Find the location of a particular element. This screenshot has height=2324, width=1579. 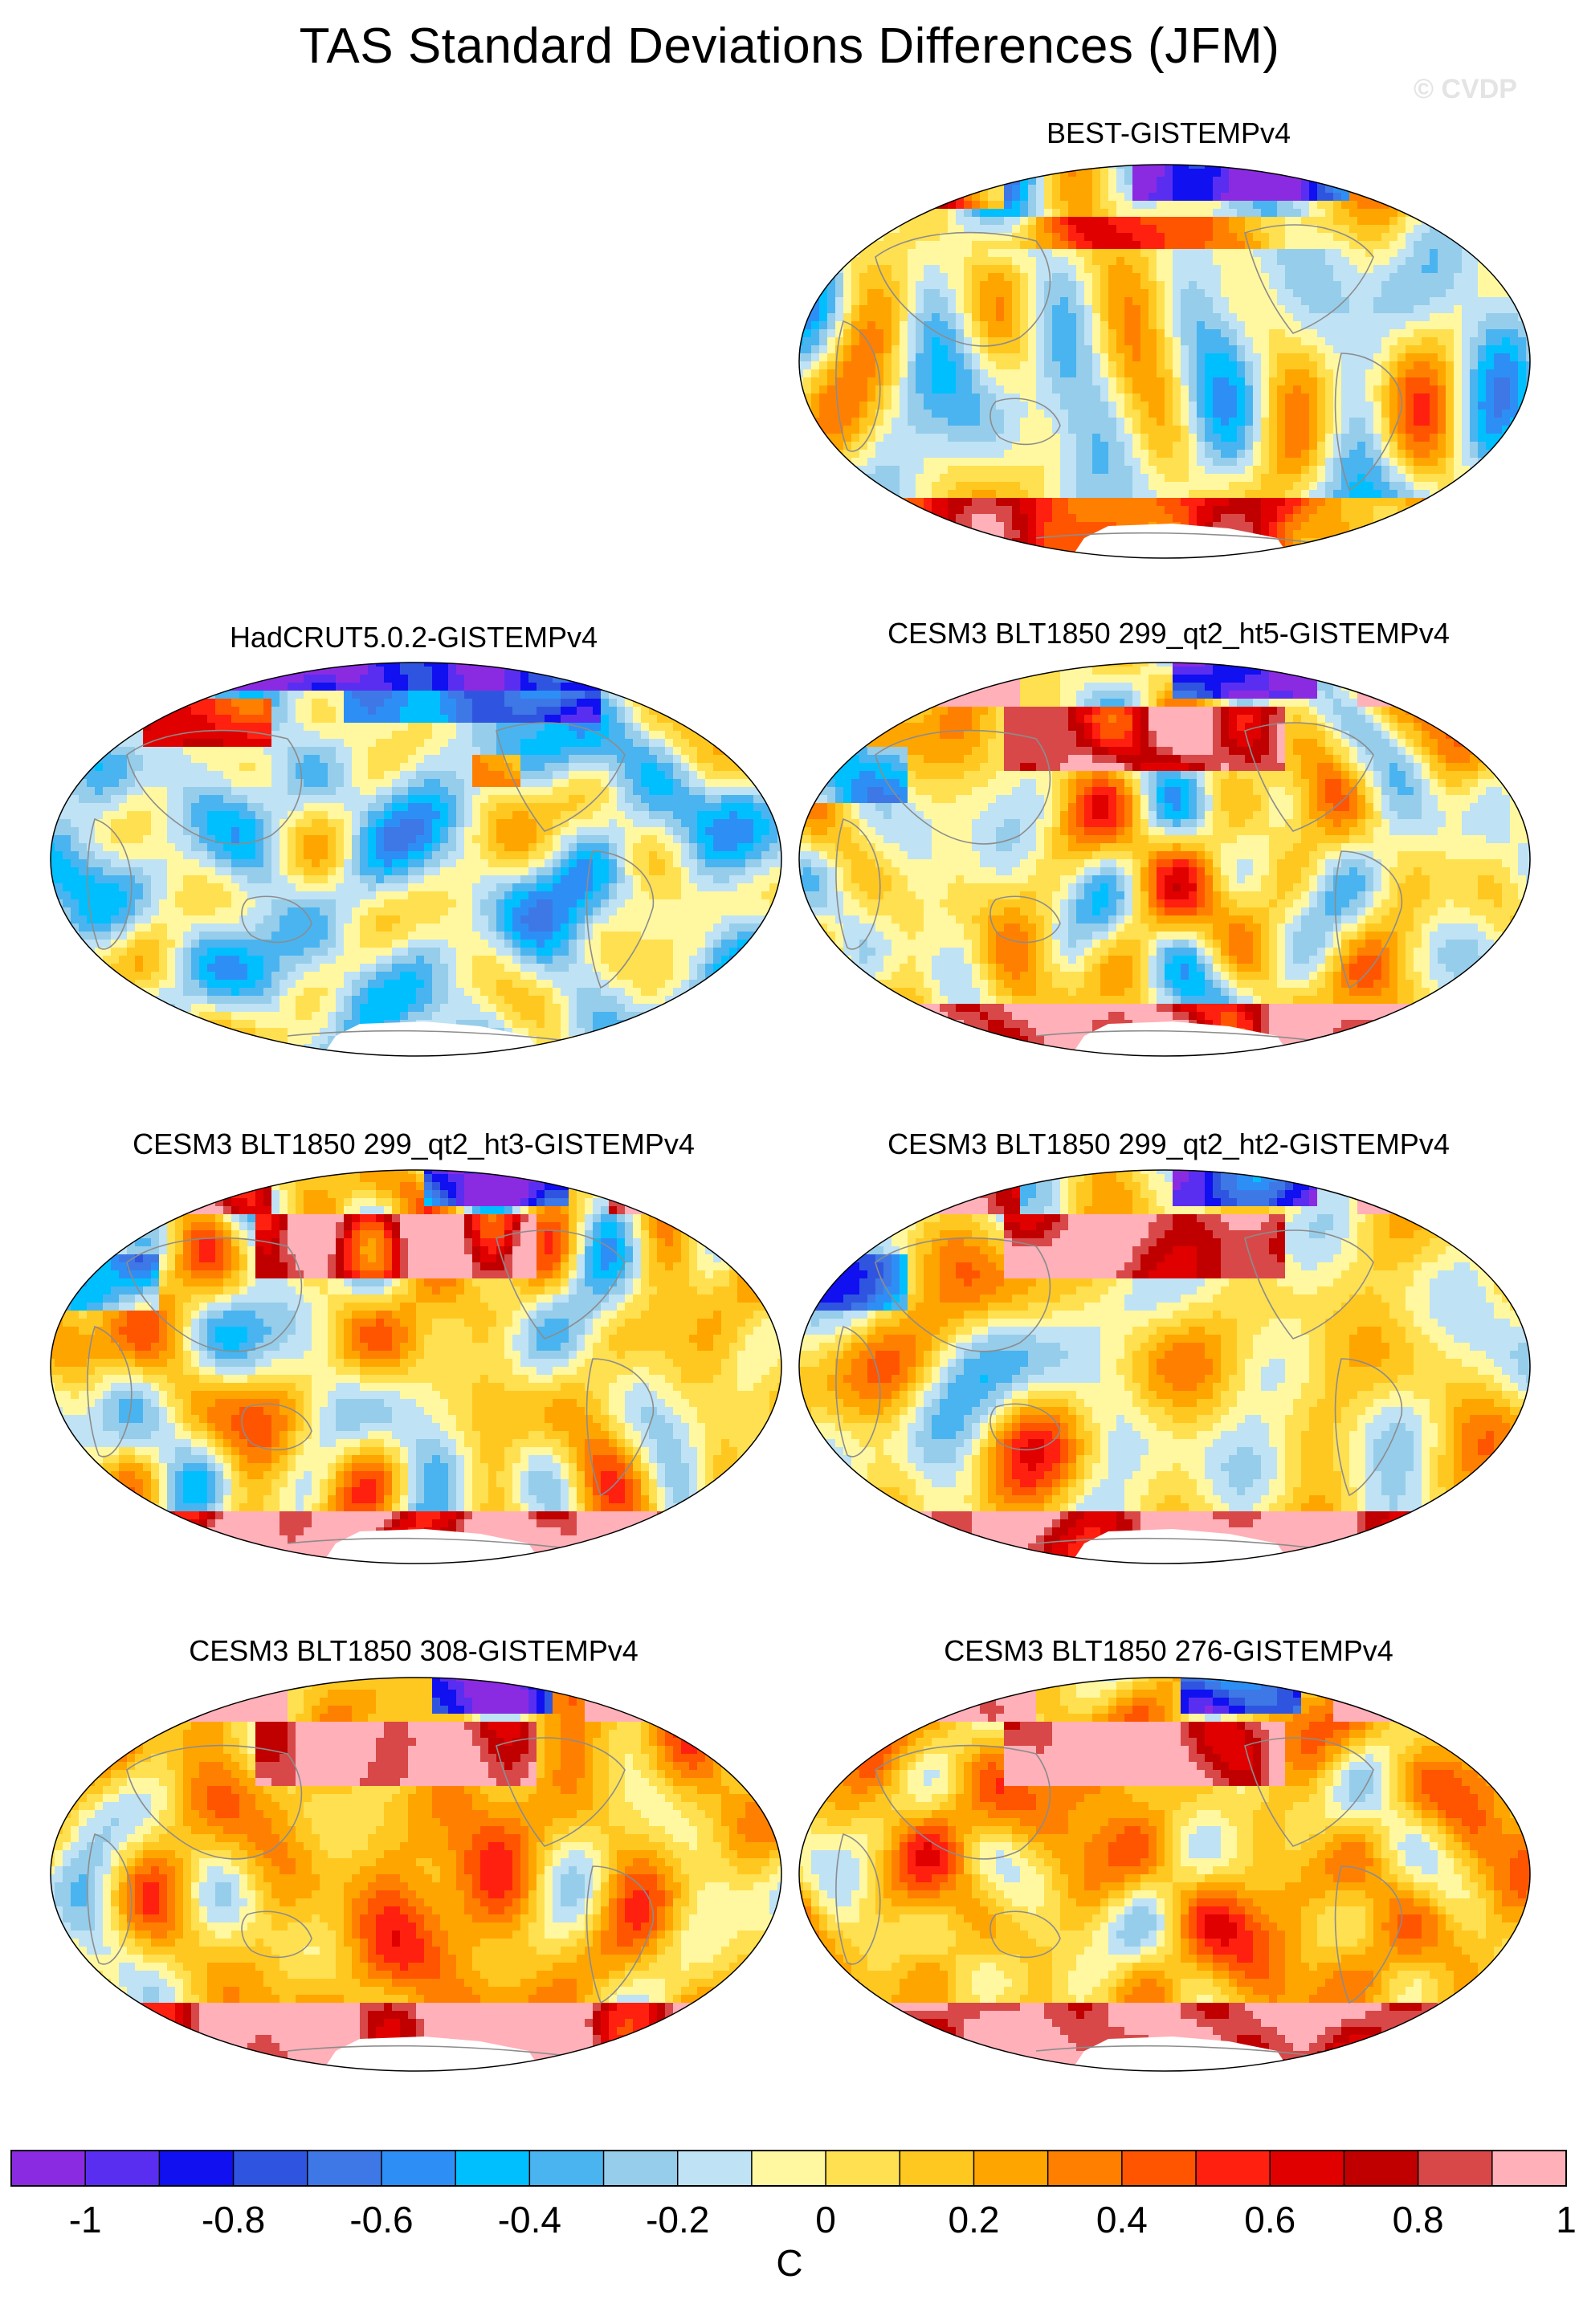

credit-label: © CVDP is located at coordinates (1465, 90).